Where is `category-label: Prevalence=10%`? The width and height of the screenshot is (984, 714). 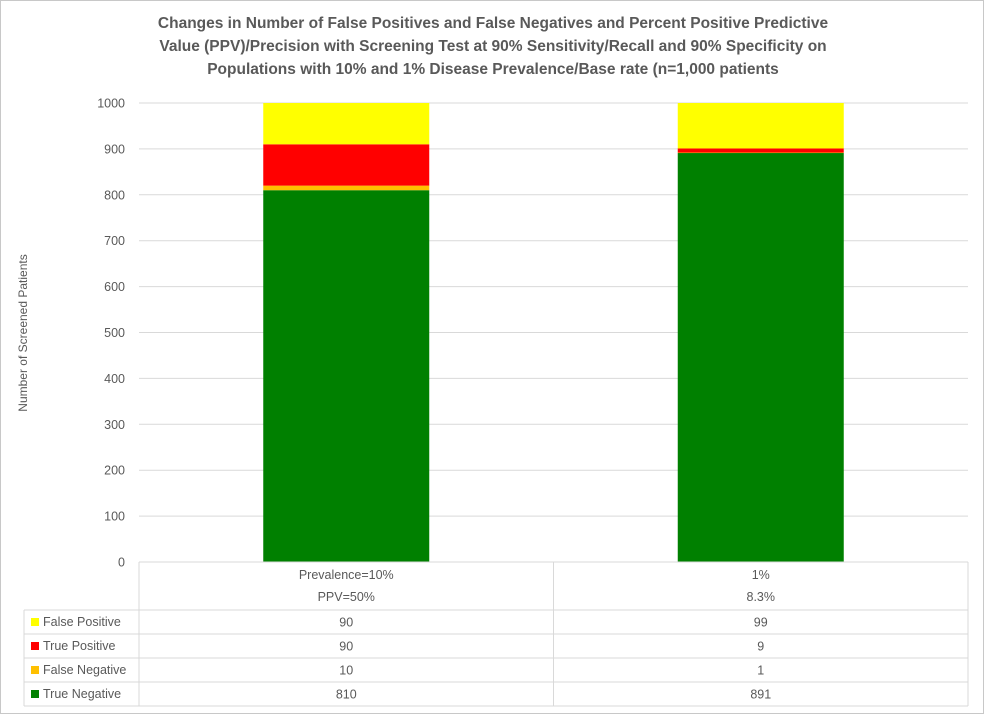
category-label: Prevalence=10% is located at coordinates (346, 575).